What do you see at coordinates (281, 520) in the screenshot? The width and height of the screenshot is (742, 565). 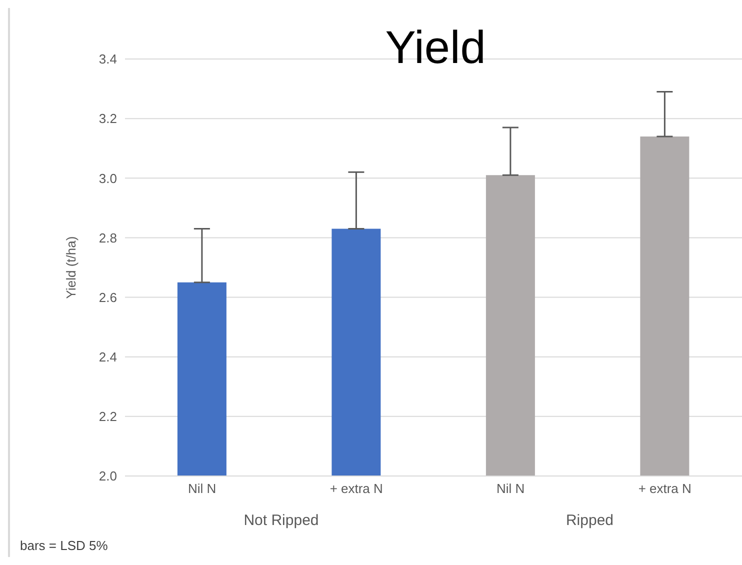 I see `text: Not Ripped` at bounding box center [281, 520].